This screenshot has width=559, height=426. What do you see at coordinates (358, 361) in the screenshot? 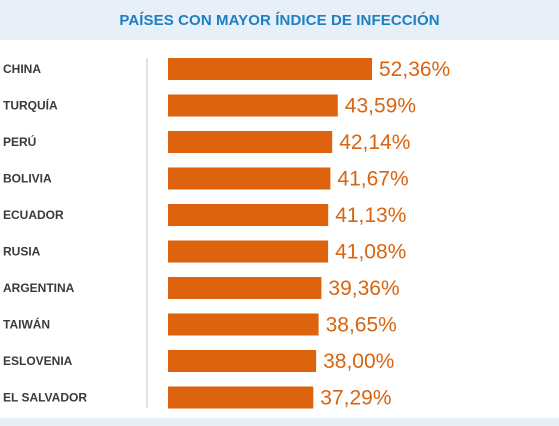
I see `value-label: 38,00%` at bounding box center [358, 361].